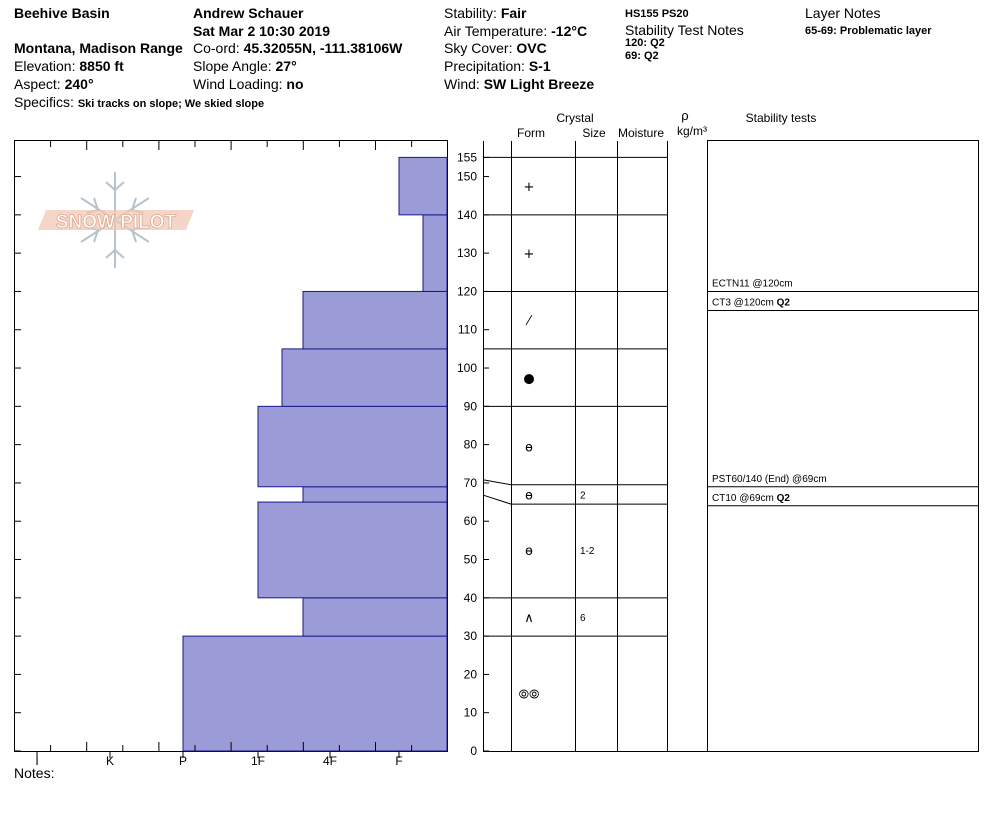 Image resolution: width=994 pixels, height=840 pixels. What do you see at coordinates (467, 215) in the screenshot?
I see `depth-tick-label: 140` at bounding box center [467, 215].